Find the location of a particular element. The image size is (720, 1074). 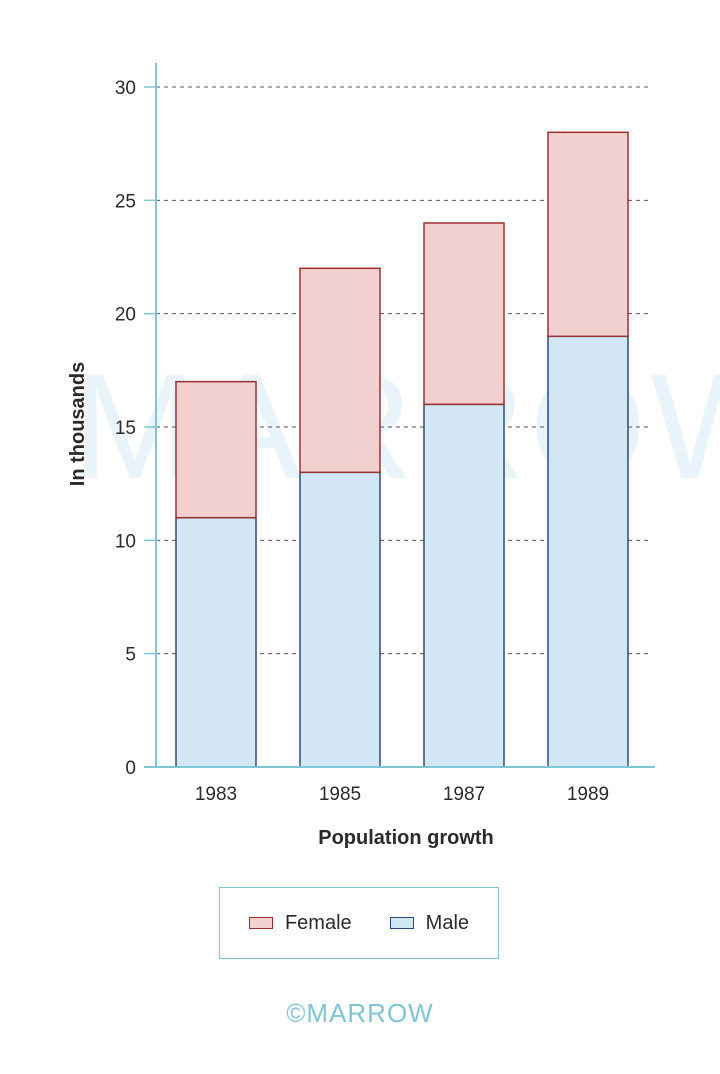

legend: Female Male is located at coordinates (359, 923).